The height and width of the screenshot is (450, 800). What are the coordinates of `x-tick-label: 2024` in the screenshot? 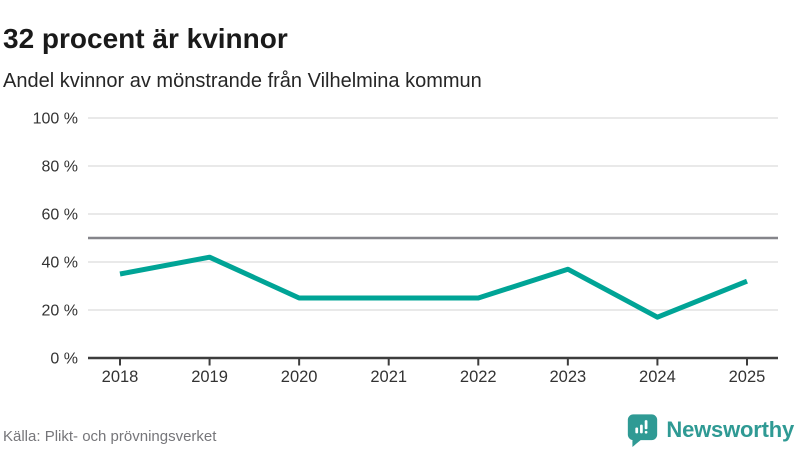 It's located at (657, 377).